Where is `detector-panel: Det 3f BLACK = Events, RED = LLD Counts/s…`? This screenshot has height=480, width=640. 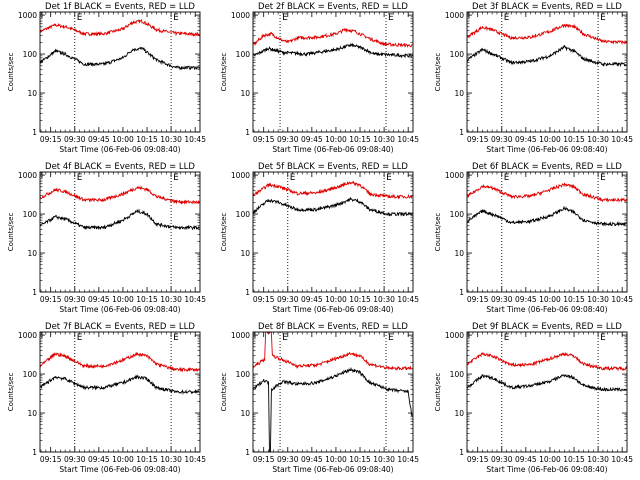 detector-panel: Det 3f BLACK = Events, RED = LLD Counts/s… is located at coordinates (533, 78).